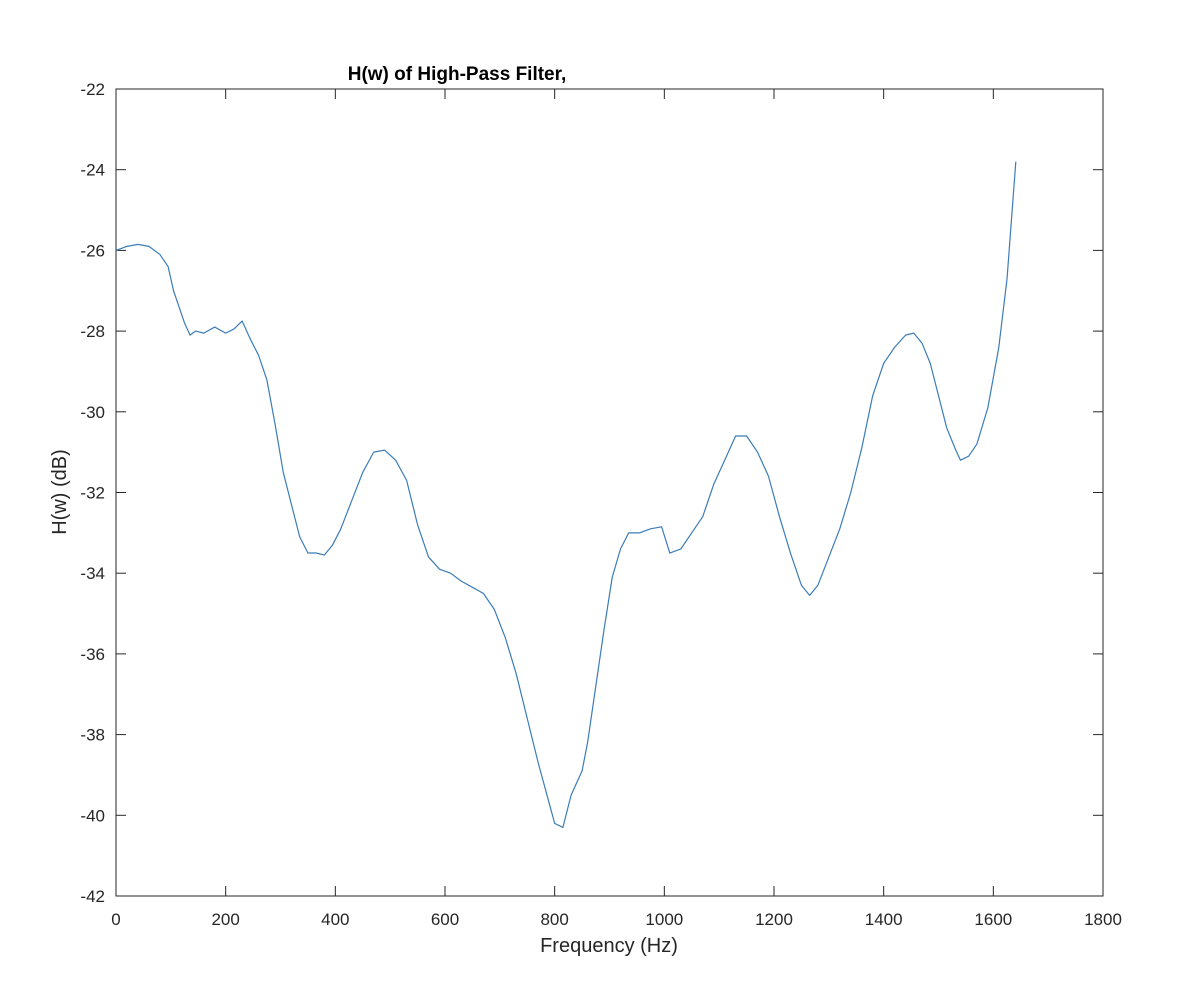  I want to click on y-tick-label-5: -32, so click(92, 493).